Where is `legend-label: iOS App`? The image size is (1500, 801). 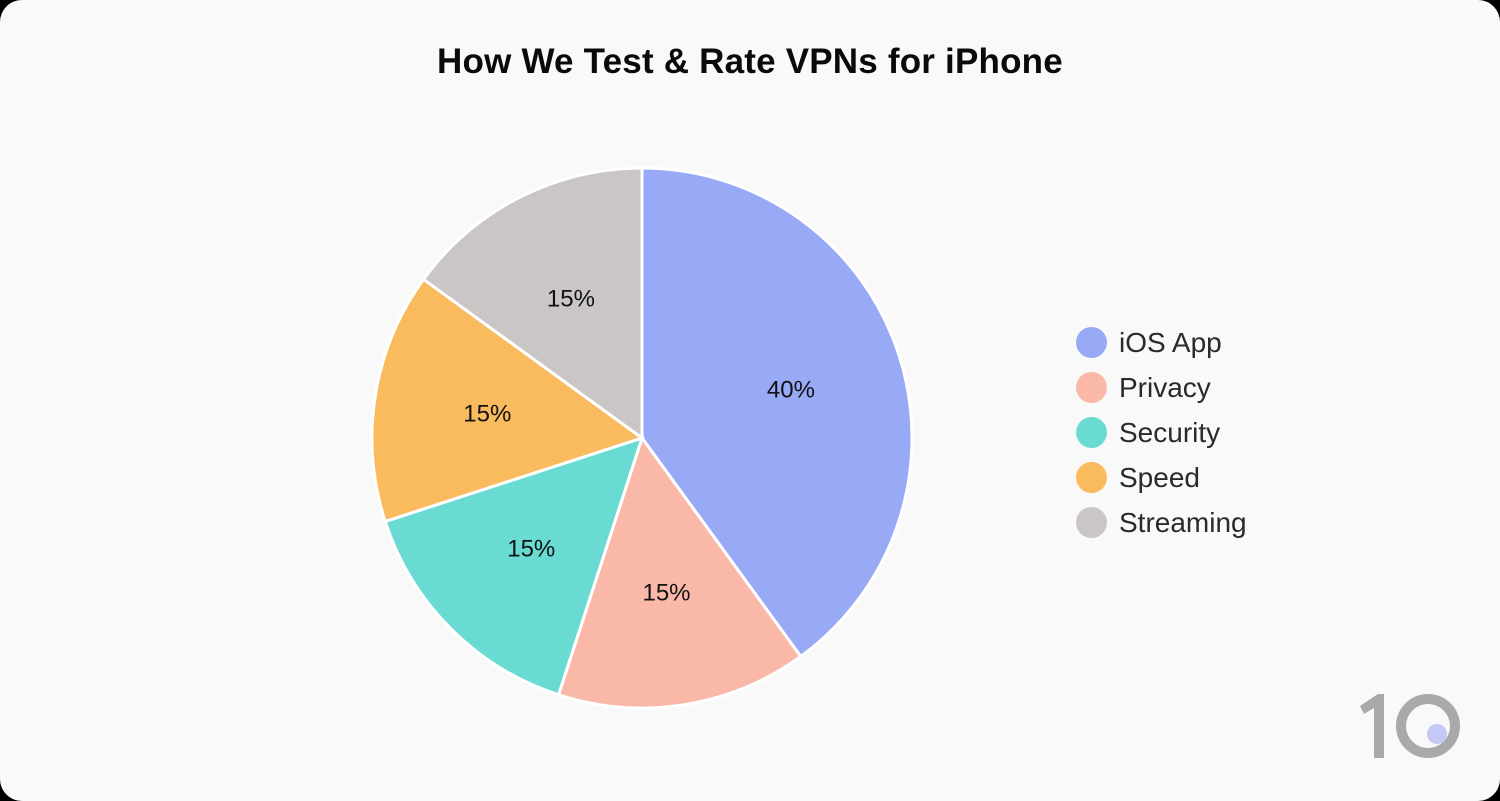
legend-label: iOS App is located at coordinates (1170, 342).